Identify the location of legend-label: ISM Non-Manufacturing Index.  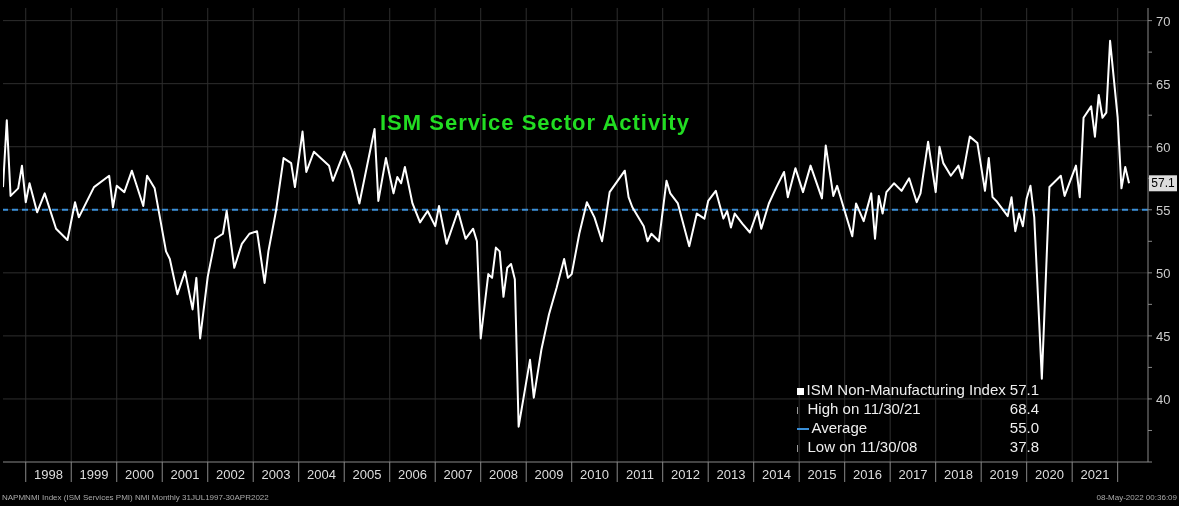
(905, 389).